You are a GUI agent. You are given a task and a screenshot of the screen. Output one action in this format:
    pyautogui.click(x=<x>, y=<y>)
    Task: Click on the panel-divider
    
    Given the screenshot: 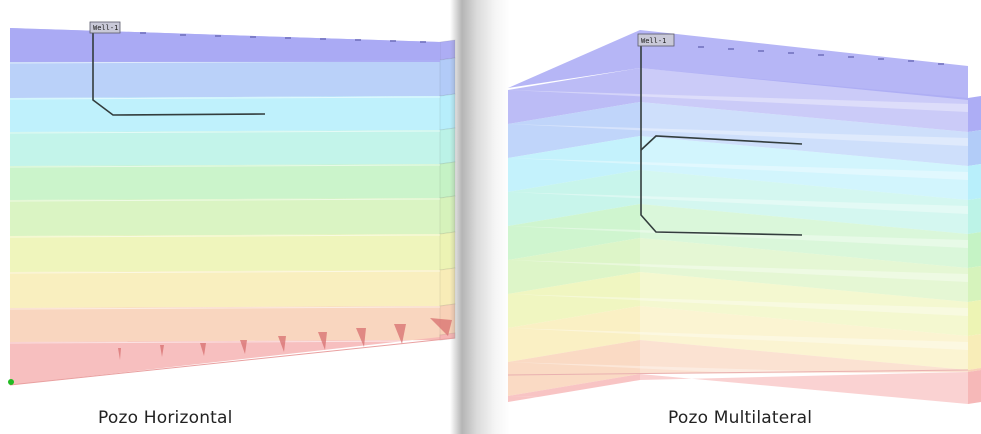 What is the action you would take?
    pyautogui.click(x=480, y=217)
    